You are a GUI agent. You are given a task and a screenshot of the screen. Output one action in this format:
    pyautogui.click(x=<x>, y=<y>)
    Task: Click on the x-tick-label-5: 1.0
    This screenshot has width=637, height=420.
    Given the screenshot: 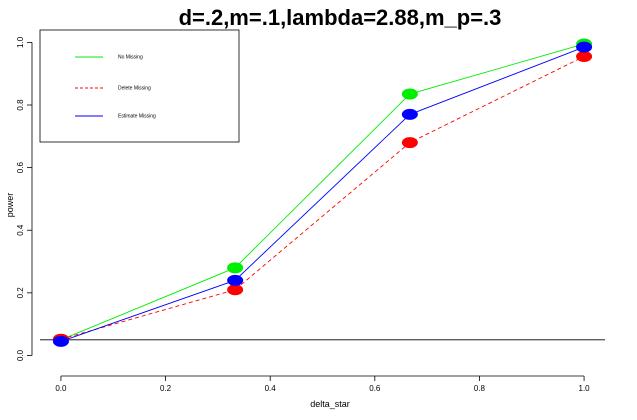 What is the action you would take?
    pyautogui.click(x=585, y=388)
    